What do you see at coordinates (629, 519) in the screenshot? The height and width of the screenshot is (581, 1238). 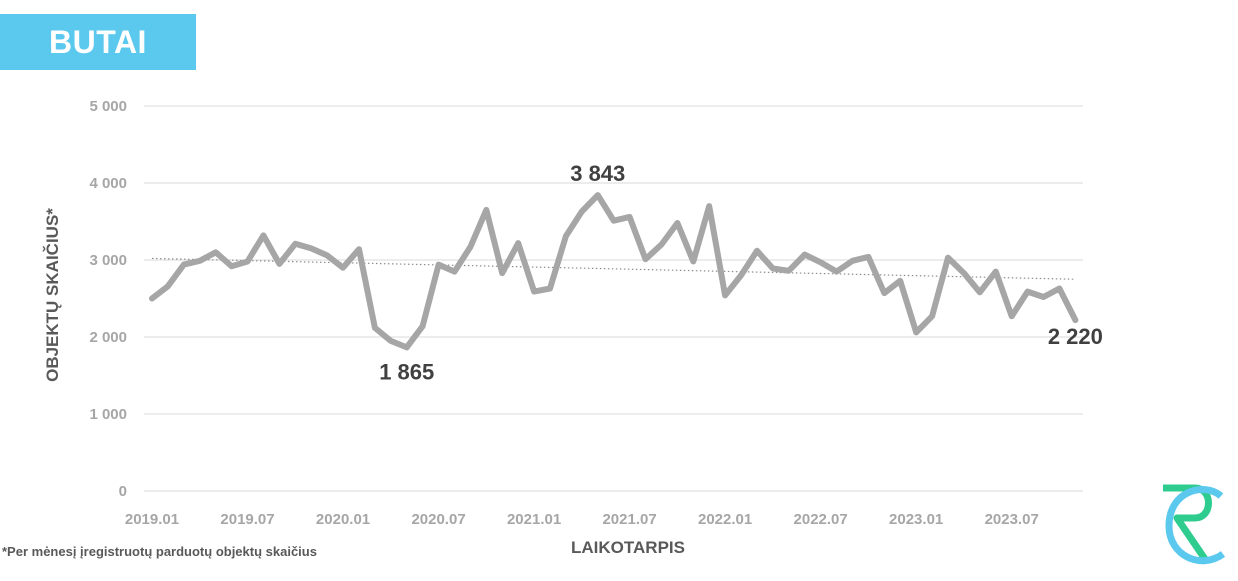 I see `x-tick-label: 2021.07` at bounding box center [629, 519].